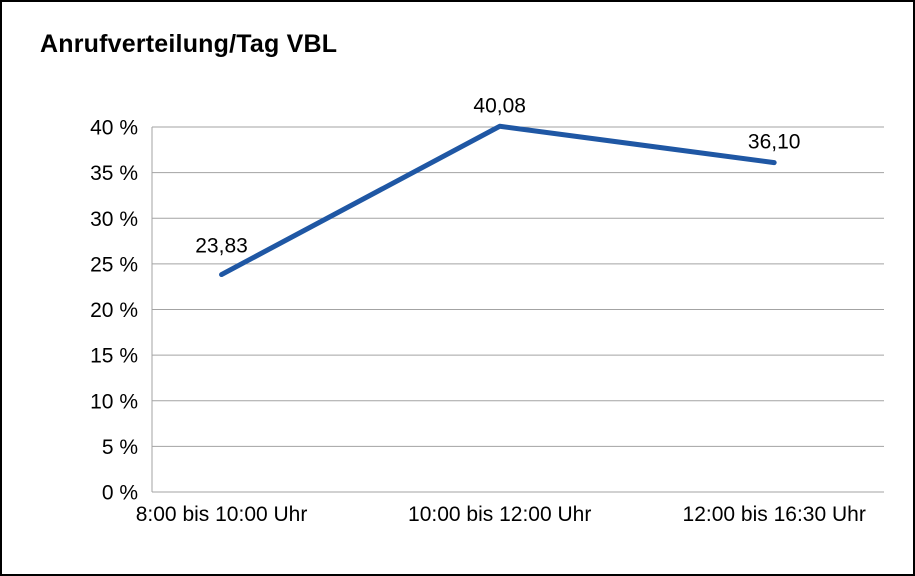 Image resolution: width=915 pixels, height=576 pixels. I want to click on y-axis-tick-label: 35 %, so click(114, 173).